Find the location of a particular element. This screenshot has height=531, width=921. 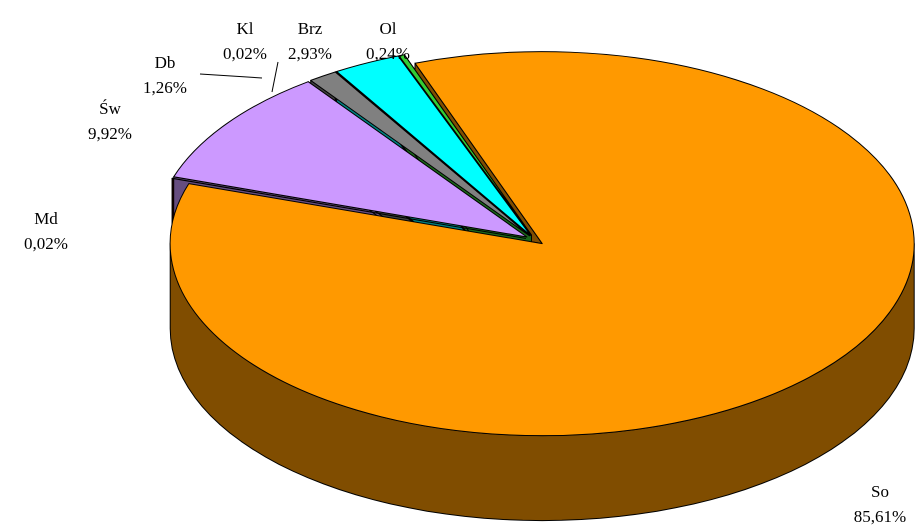

data-label-value: 1,26% is located at coordinates (165, 87).